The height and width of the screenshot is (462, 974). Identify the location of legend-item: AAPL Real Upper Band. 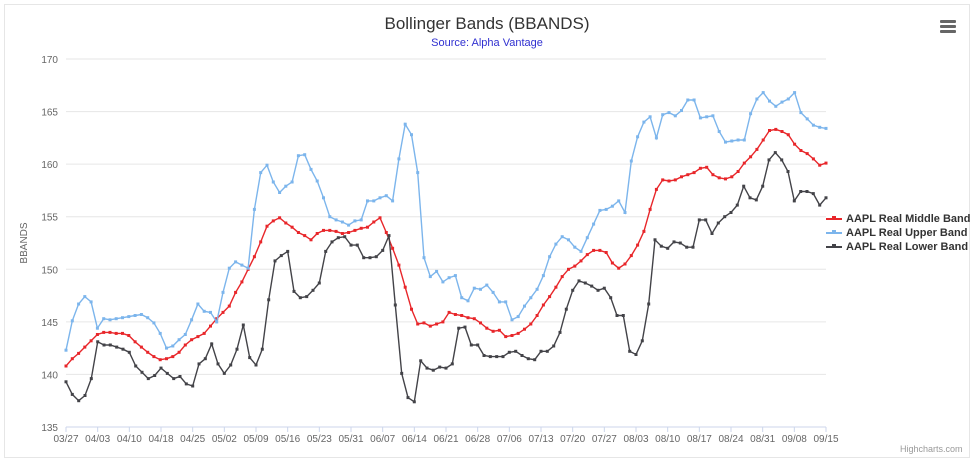
(898, 233).